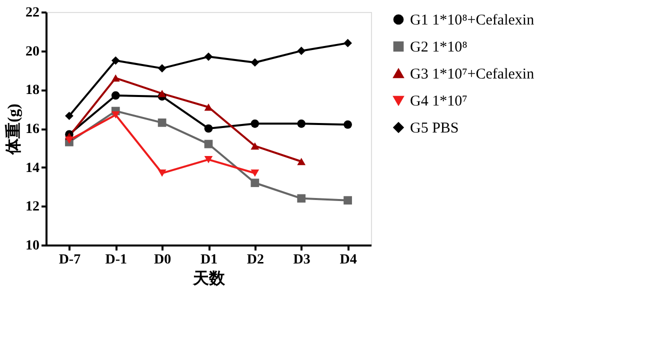  Describe the element at coordinates (255, 260) in the screenshot. I see `x-tick-label: D2` at that location.